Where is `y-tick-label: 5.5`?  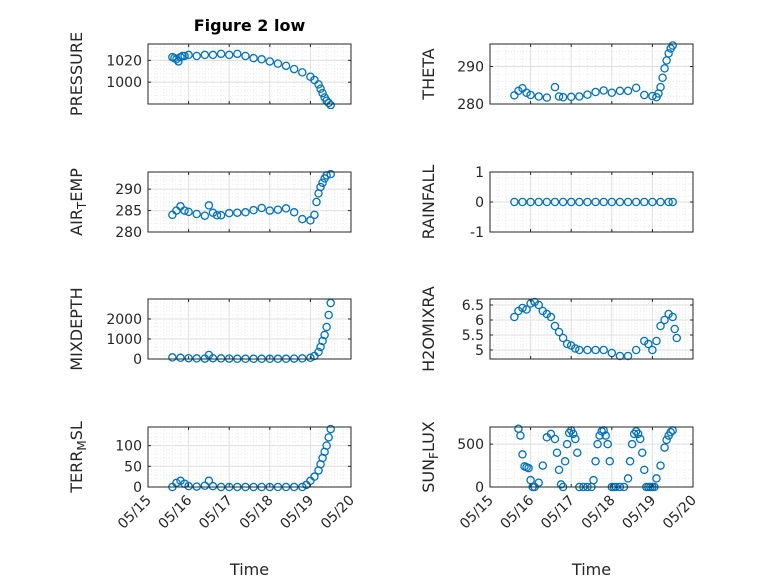
y-tick-label: 5.5 is located at coordinates (473, 336).